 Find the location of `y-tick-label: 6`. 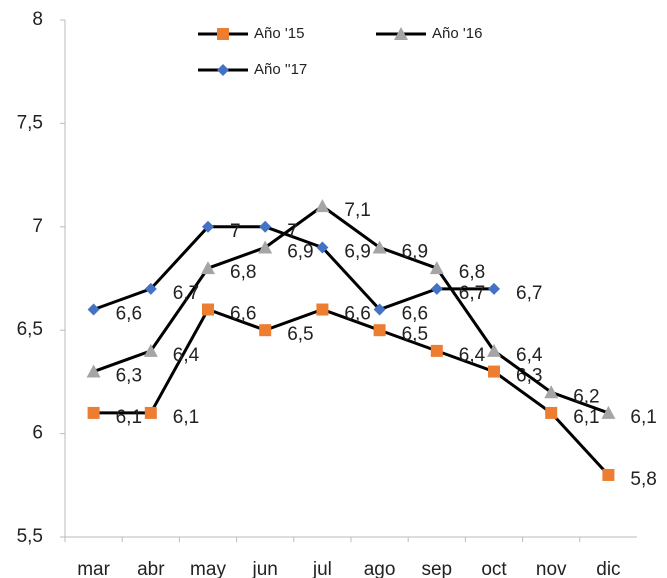

y-tick-label: 6 is located at coordinates (37, 433).